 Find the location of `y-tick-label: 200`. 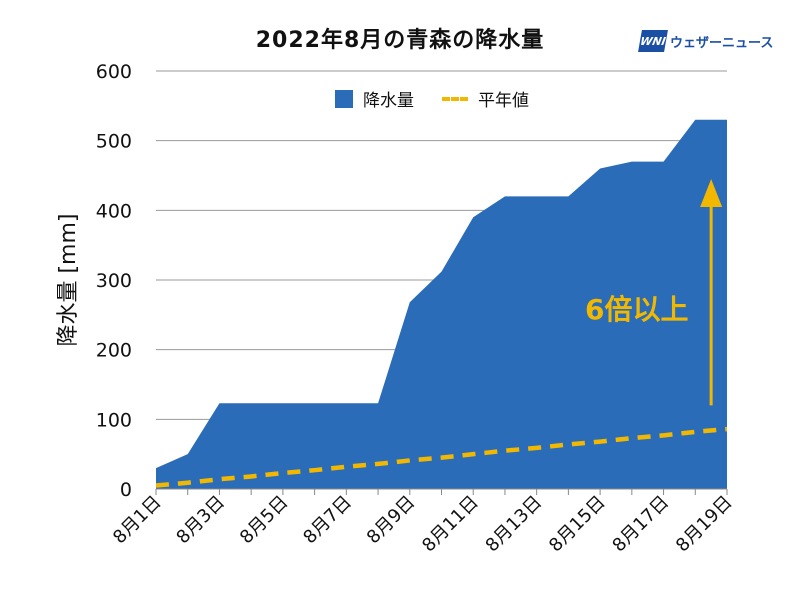

y-tick-label: 200 is located at coordinates (114, 351).